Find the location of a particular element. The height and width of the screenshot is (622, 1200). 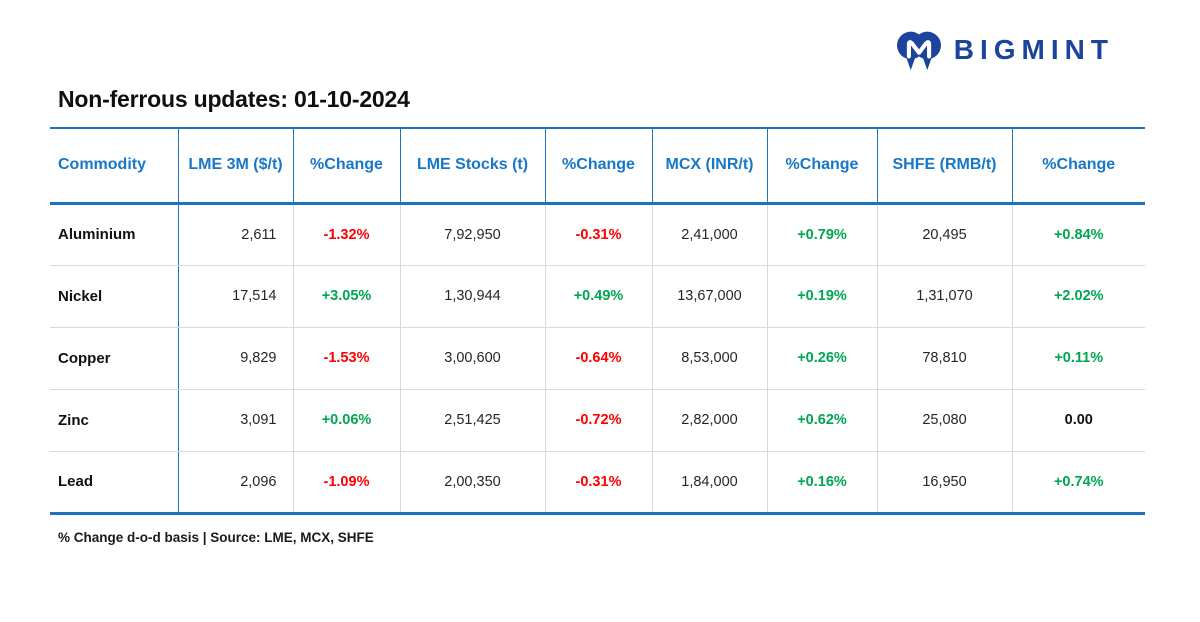

column-header: SHFE (RMB/t) is located at coordinates (945, 166).